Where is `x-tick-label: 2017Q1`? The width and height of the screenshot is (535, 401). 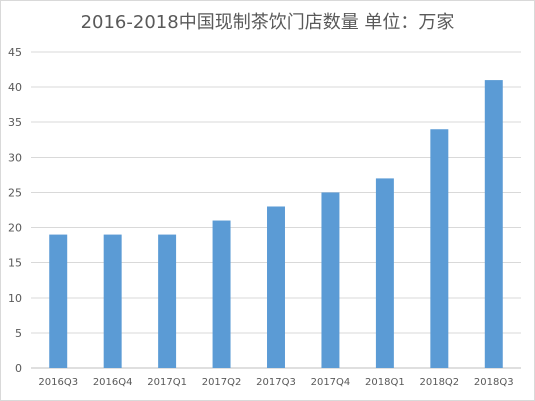 x-tick-label: 2017Q1 is located at coordinates (167, 382).